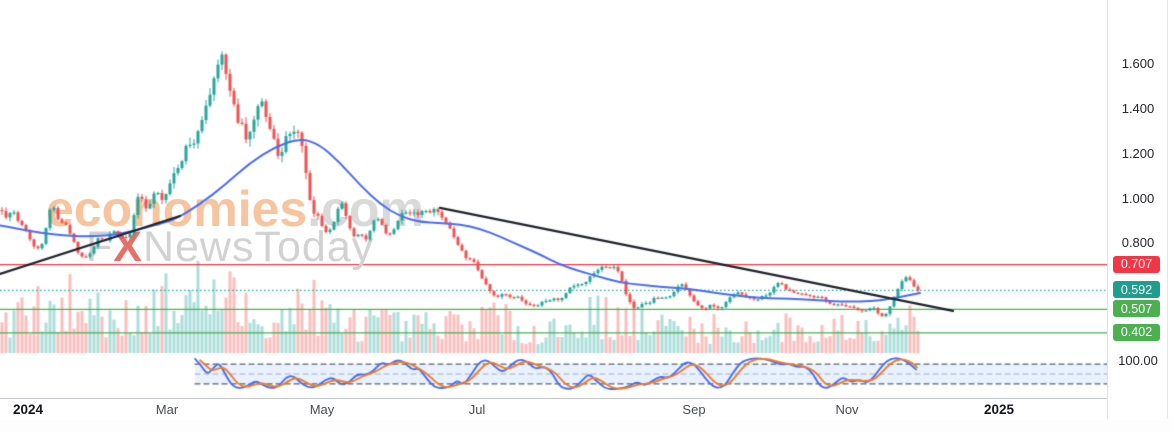  I want to click on price-level-badge: 0.707, so click(1136, 264).